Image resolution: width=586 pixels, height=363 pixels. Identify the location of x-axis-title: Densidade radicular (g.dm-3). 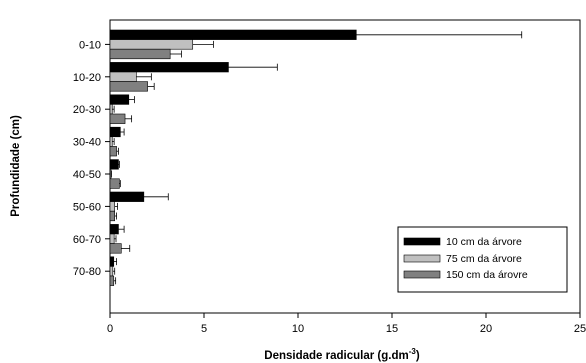
(342, 354).